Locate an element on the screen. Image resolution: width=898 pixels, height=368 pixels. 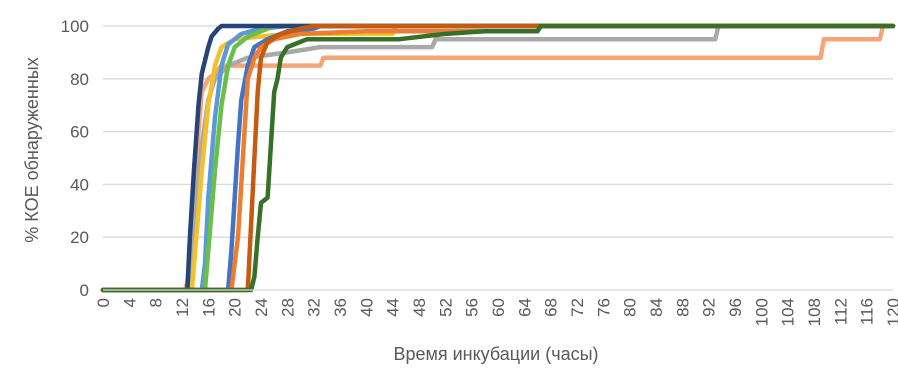
x-tick-label: 64 is located at coordinates (524, 307).